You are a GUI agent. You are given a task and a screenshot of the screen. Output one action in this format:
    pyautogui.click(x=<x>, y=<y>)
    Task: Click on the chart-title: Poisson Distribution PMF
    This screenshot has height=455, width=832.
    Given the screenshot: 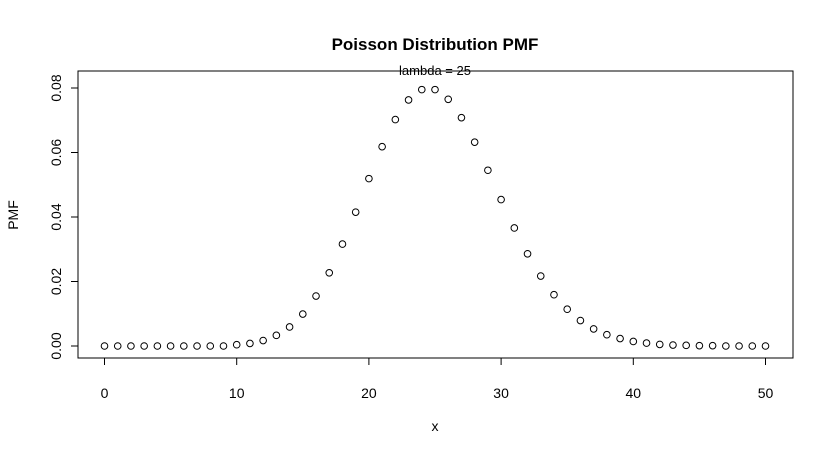 What is the action you would take?
    pyautogui.click(x=435, y=44)
    